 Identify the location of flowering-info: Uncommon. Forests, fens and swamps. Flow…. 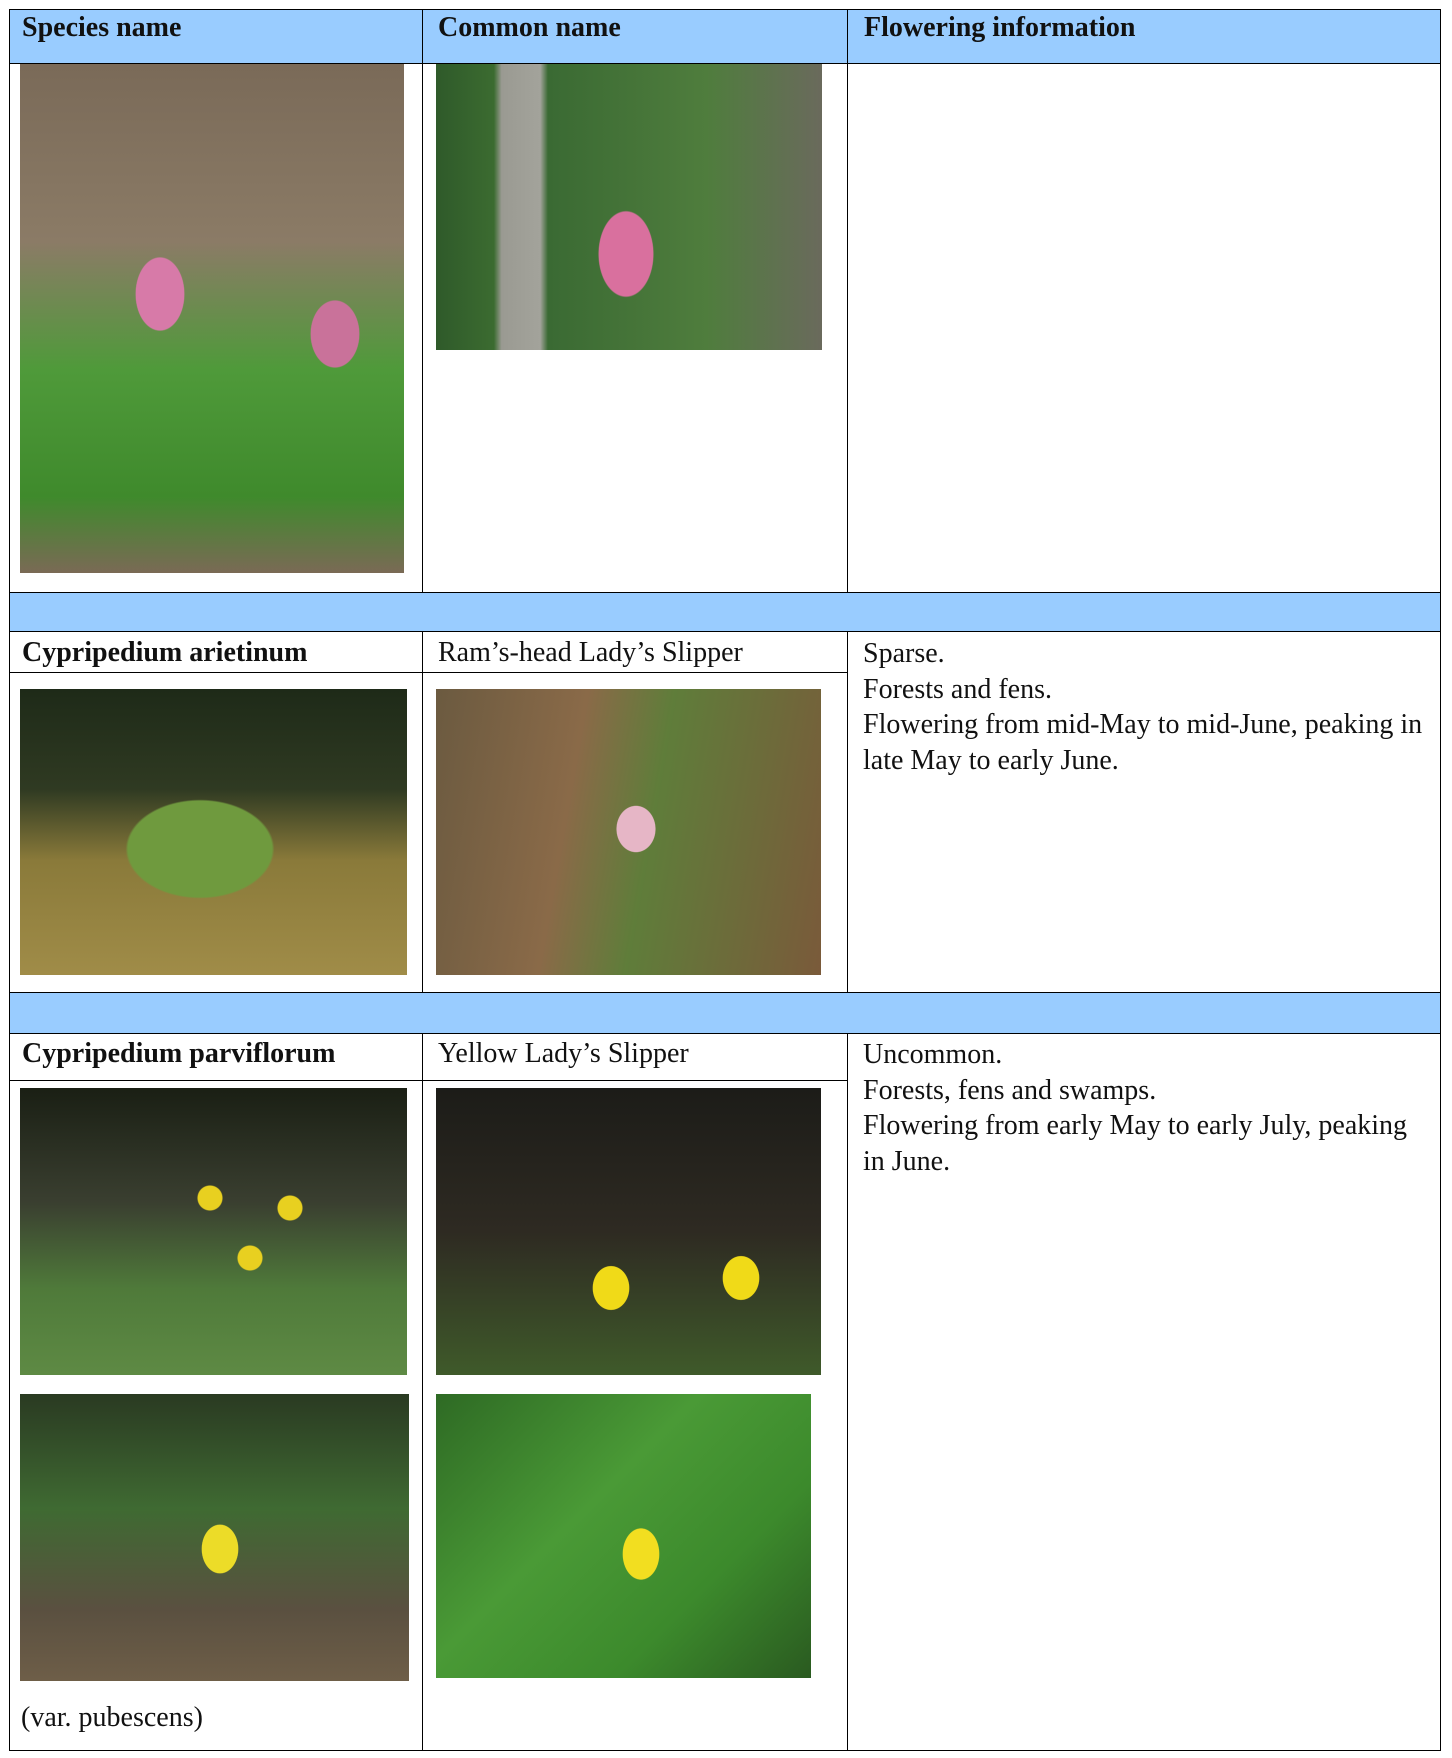
(1143, 1108).